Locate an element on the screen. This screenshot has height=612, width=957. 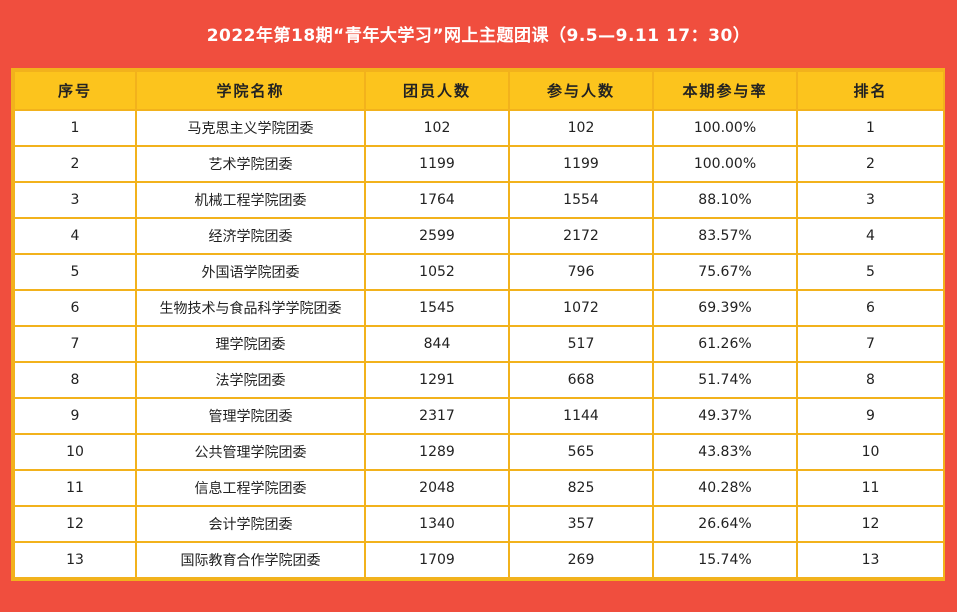
cell-rank: 11 is located at coordinates (870, 488).